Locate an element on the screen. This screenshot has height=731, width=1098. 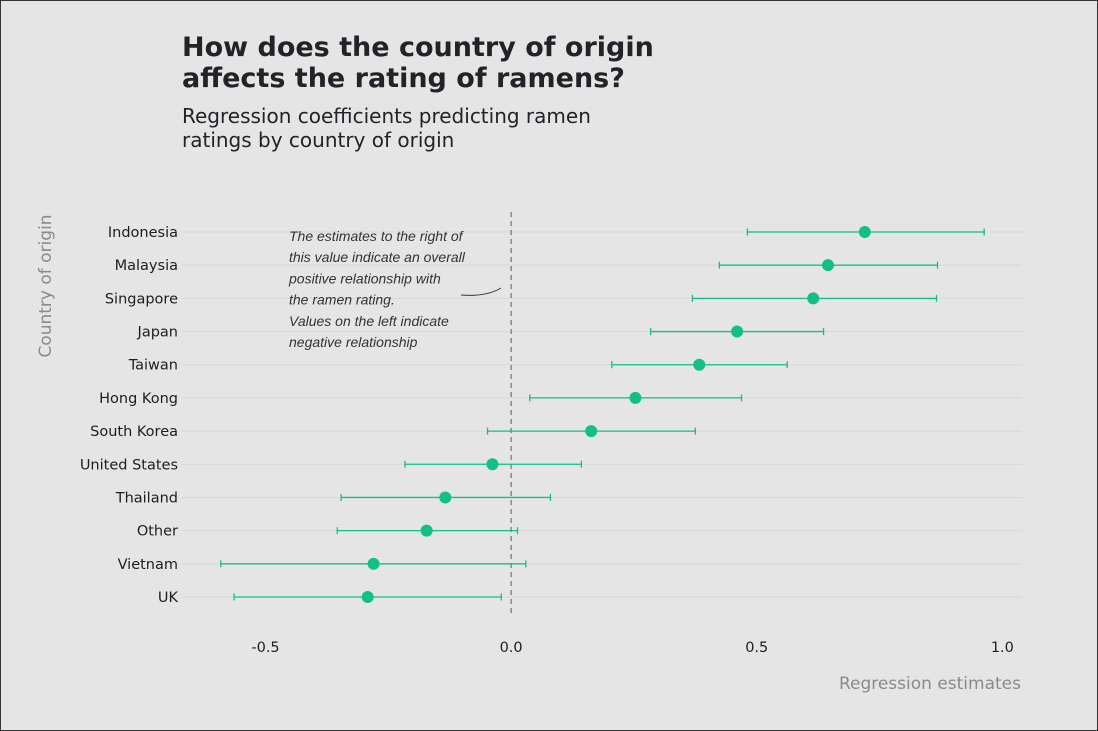
y-tick-label: Indonesia is located at coordinates (143, 233).